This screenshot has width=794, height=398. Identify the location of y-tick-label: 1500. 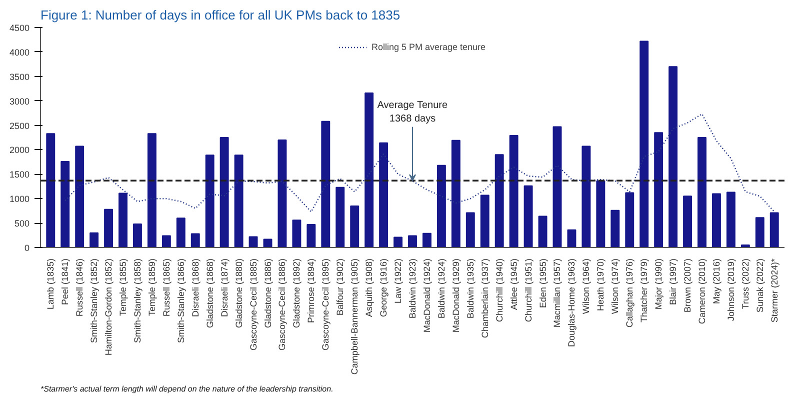
(19, 175).